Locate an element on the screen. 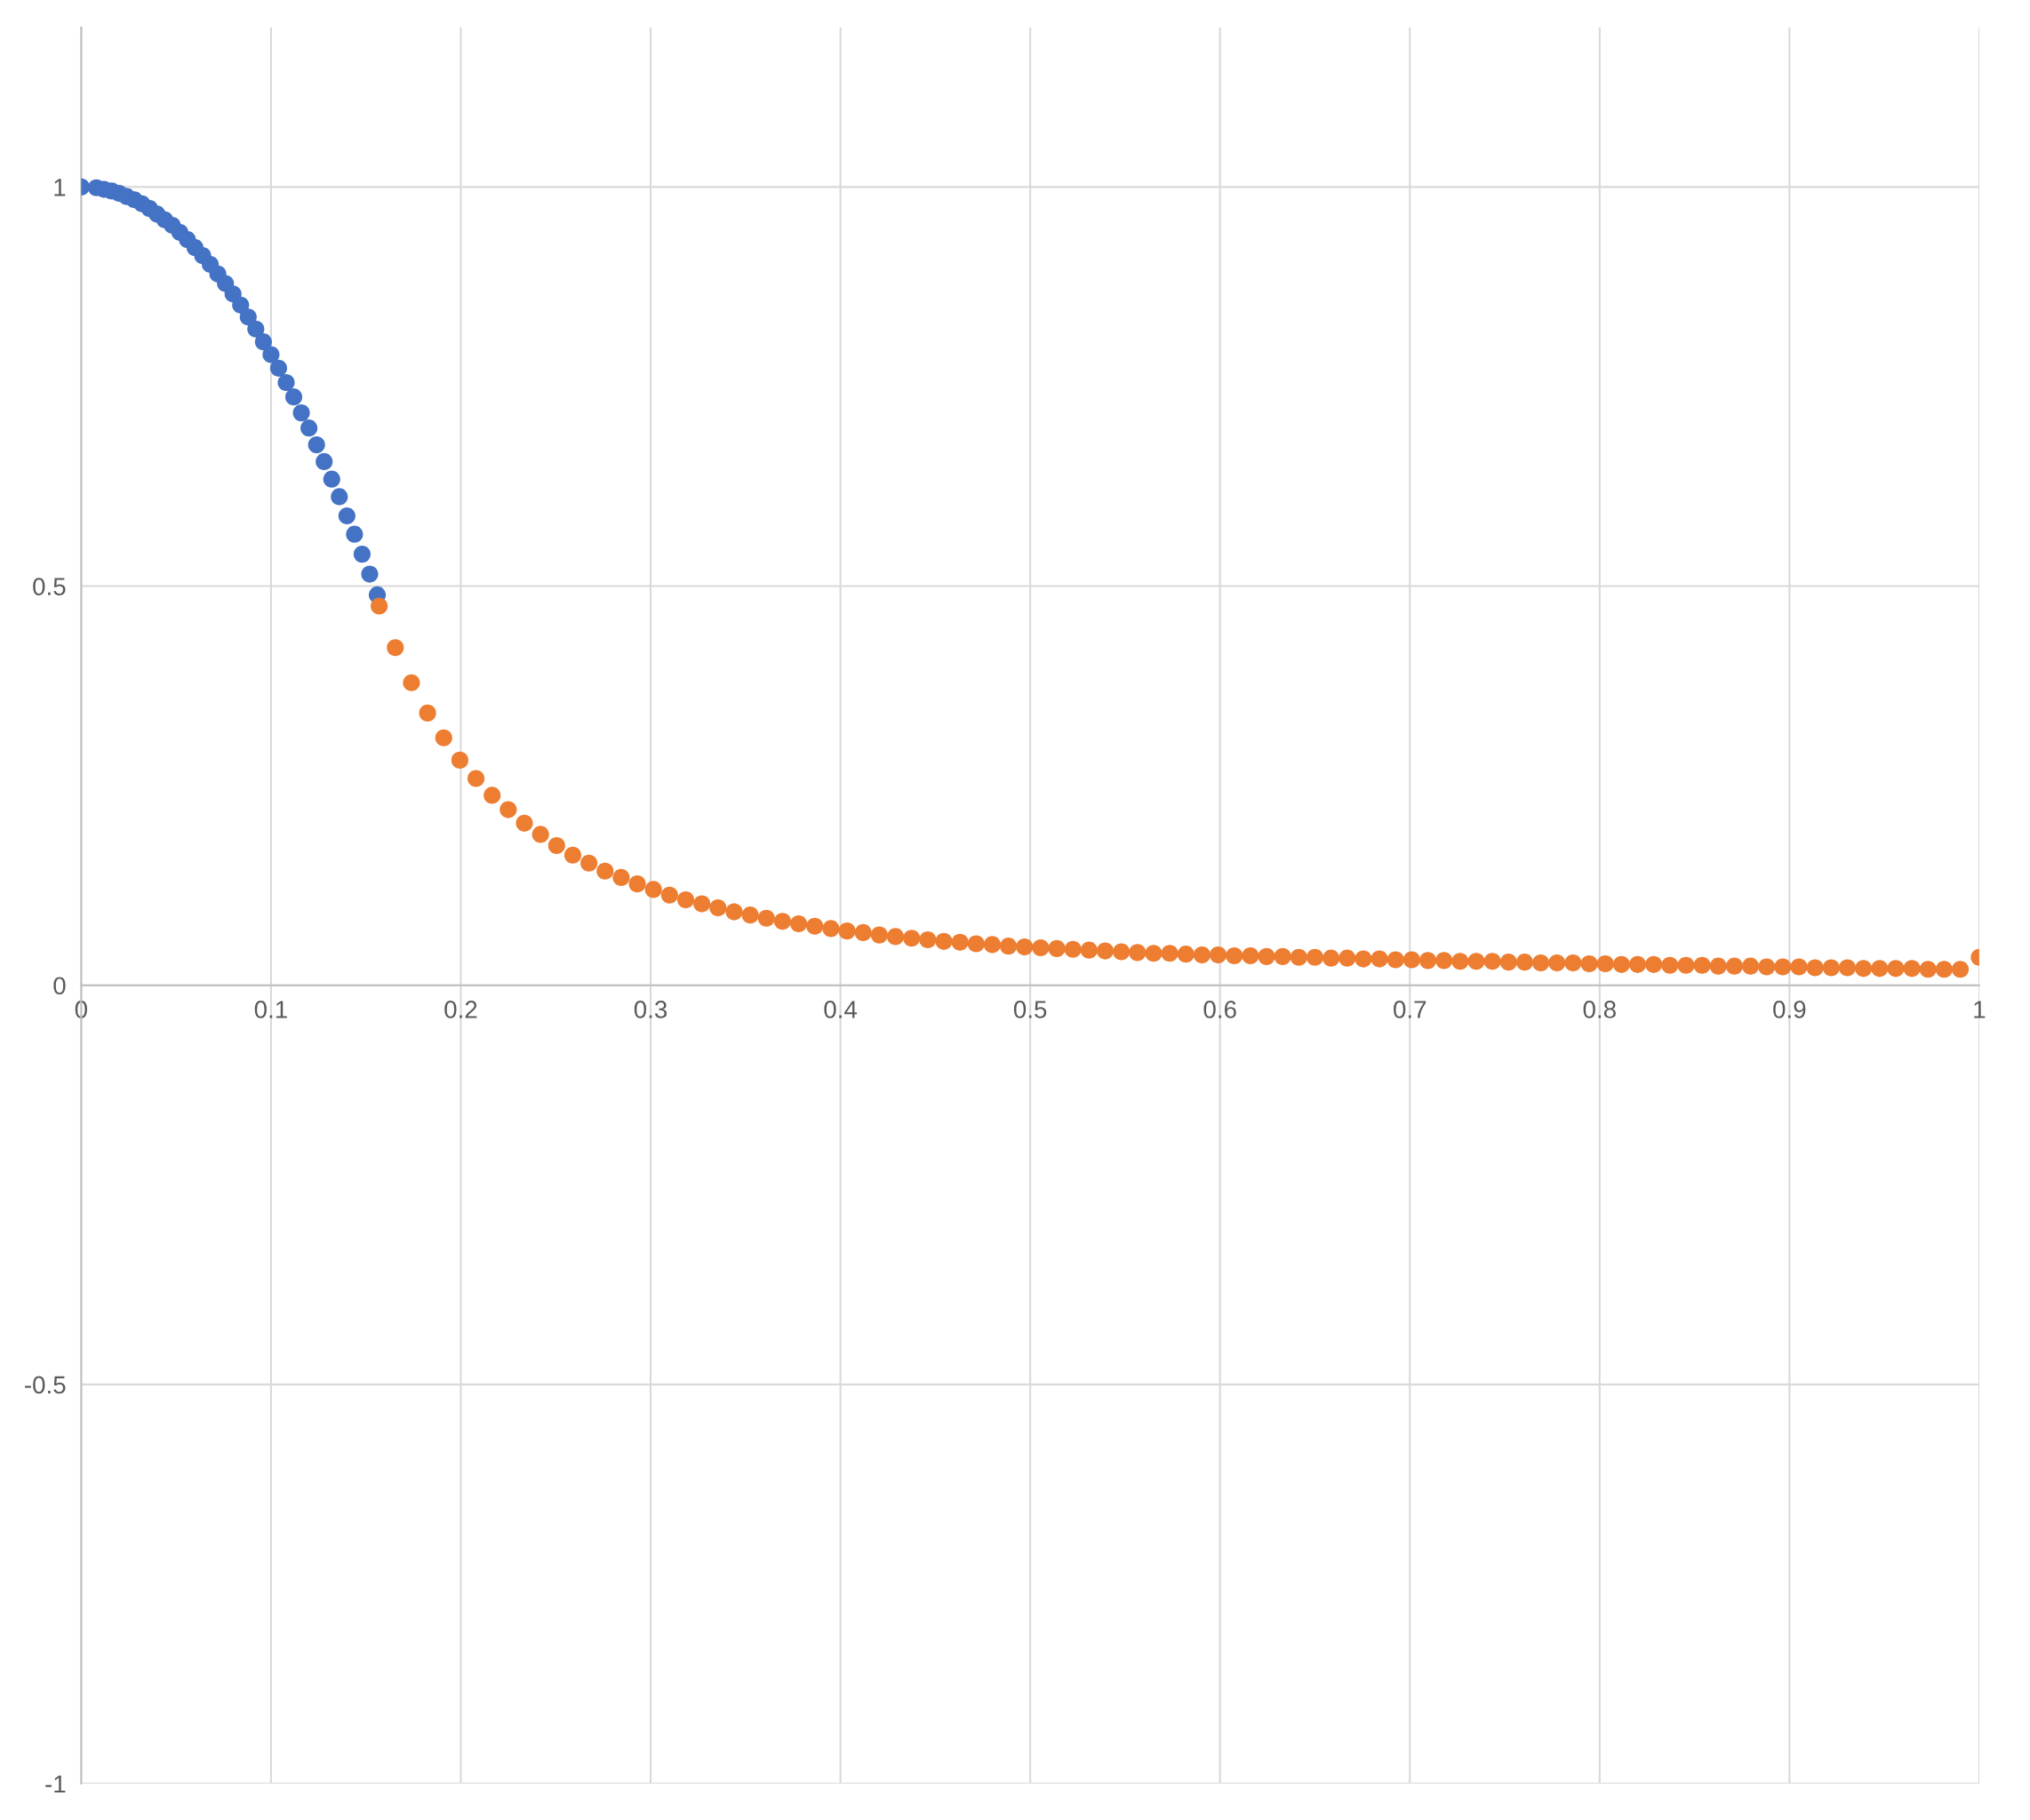  y-tick-label: -0.5 is located at coordinates (45, 1385).